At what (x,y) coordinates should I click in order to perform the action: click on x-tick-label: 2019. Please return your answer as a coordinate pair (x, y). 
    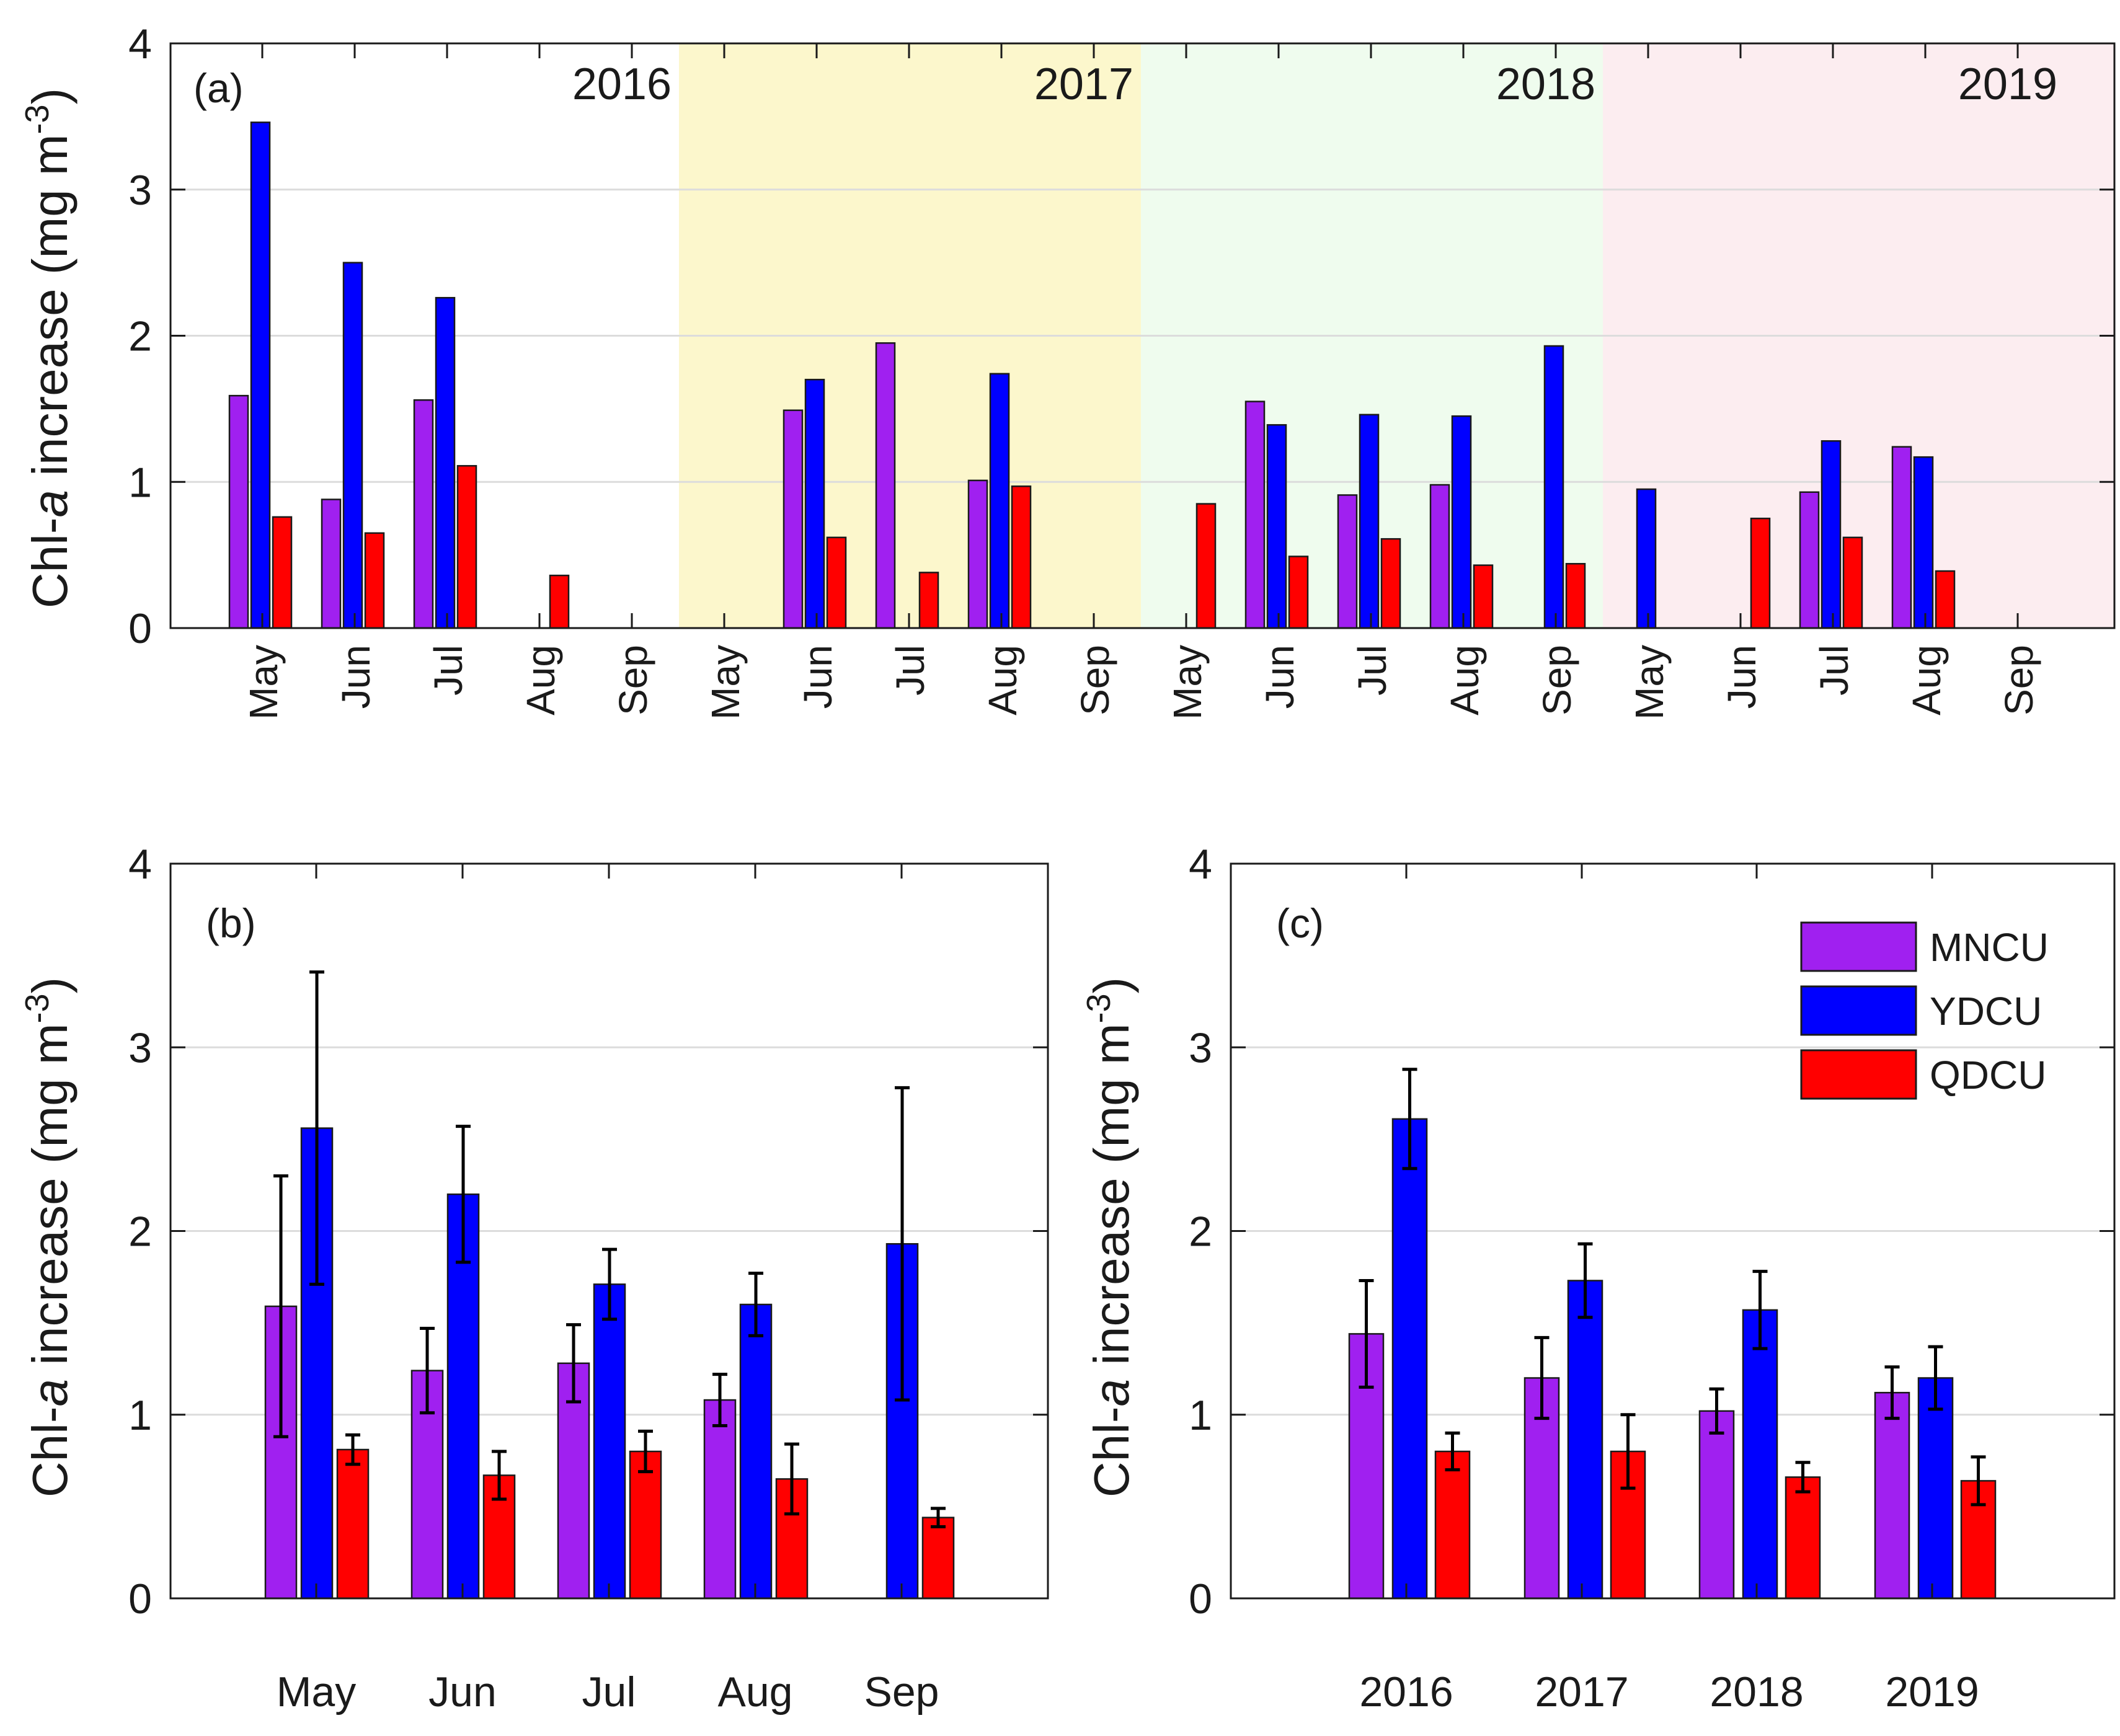
    Looking at the image, I should click on (1932, 1692).